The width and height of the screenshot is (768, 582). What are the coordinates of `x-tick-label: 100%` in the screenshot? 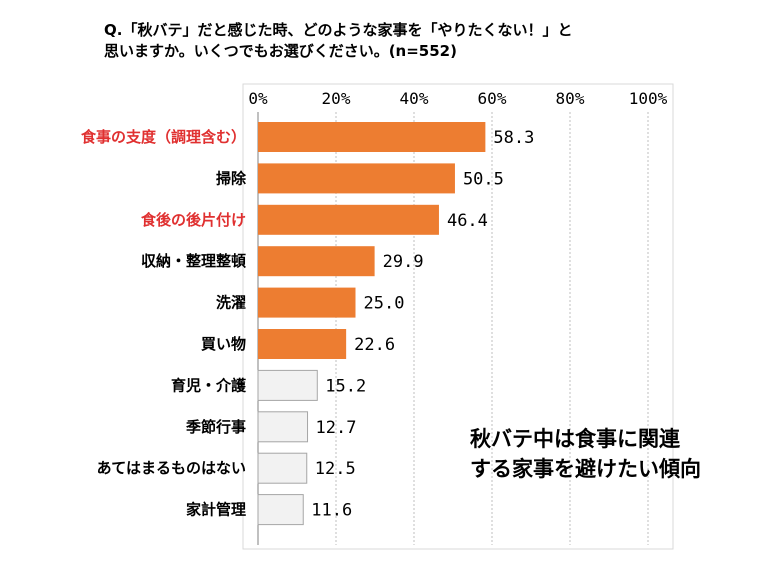 It's located at (648, 98).